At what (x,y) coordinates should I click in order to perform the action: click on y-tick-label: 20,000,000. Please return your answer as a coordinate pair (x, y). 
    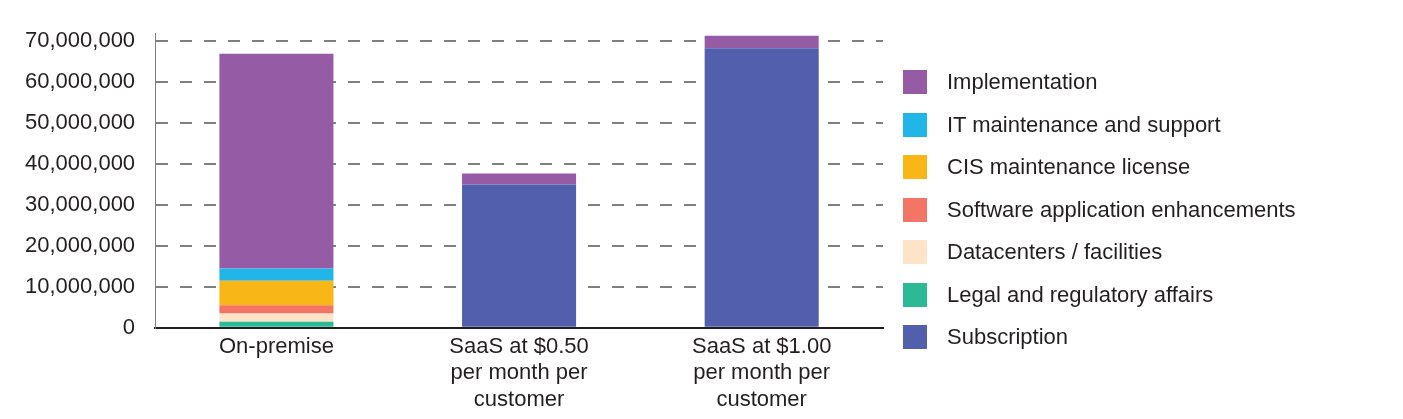
    Looking at the image, I should click on (80, 245).